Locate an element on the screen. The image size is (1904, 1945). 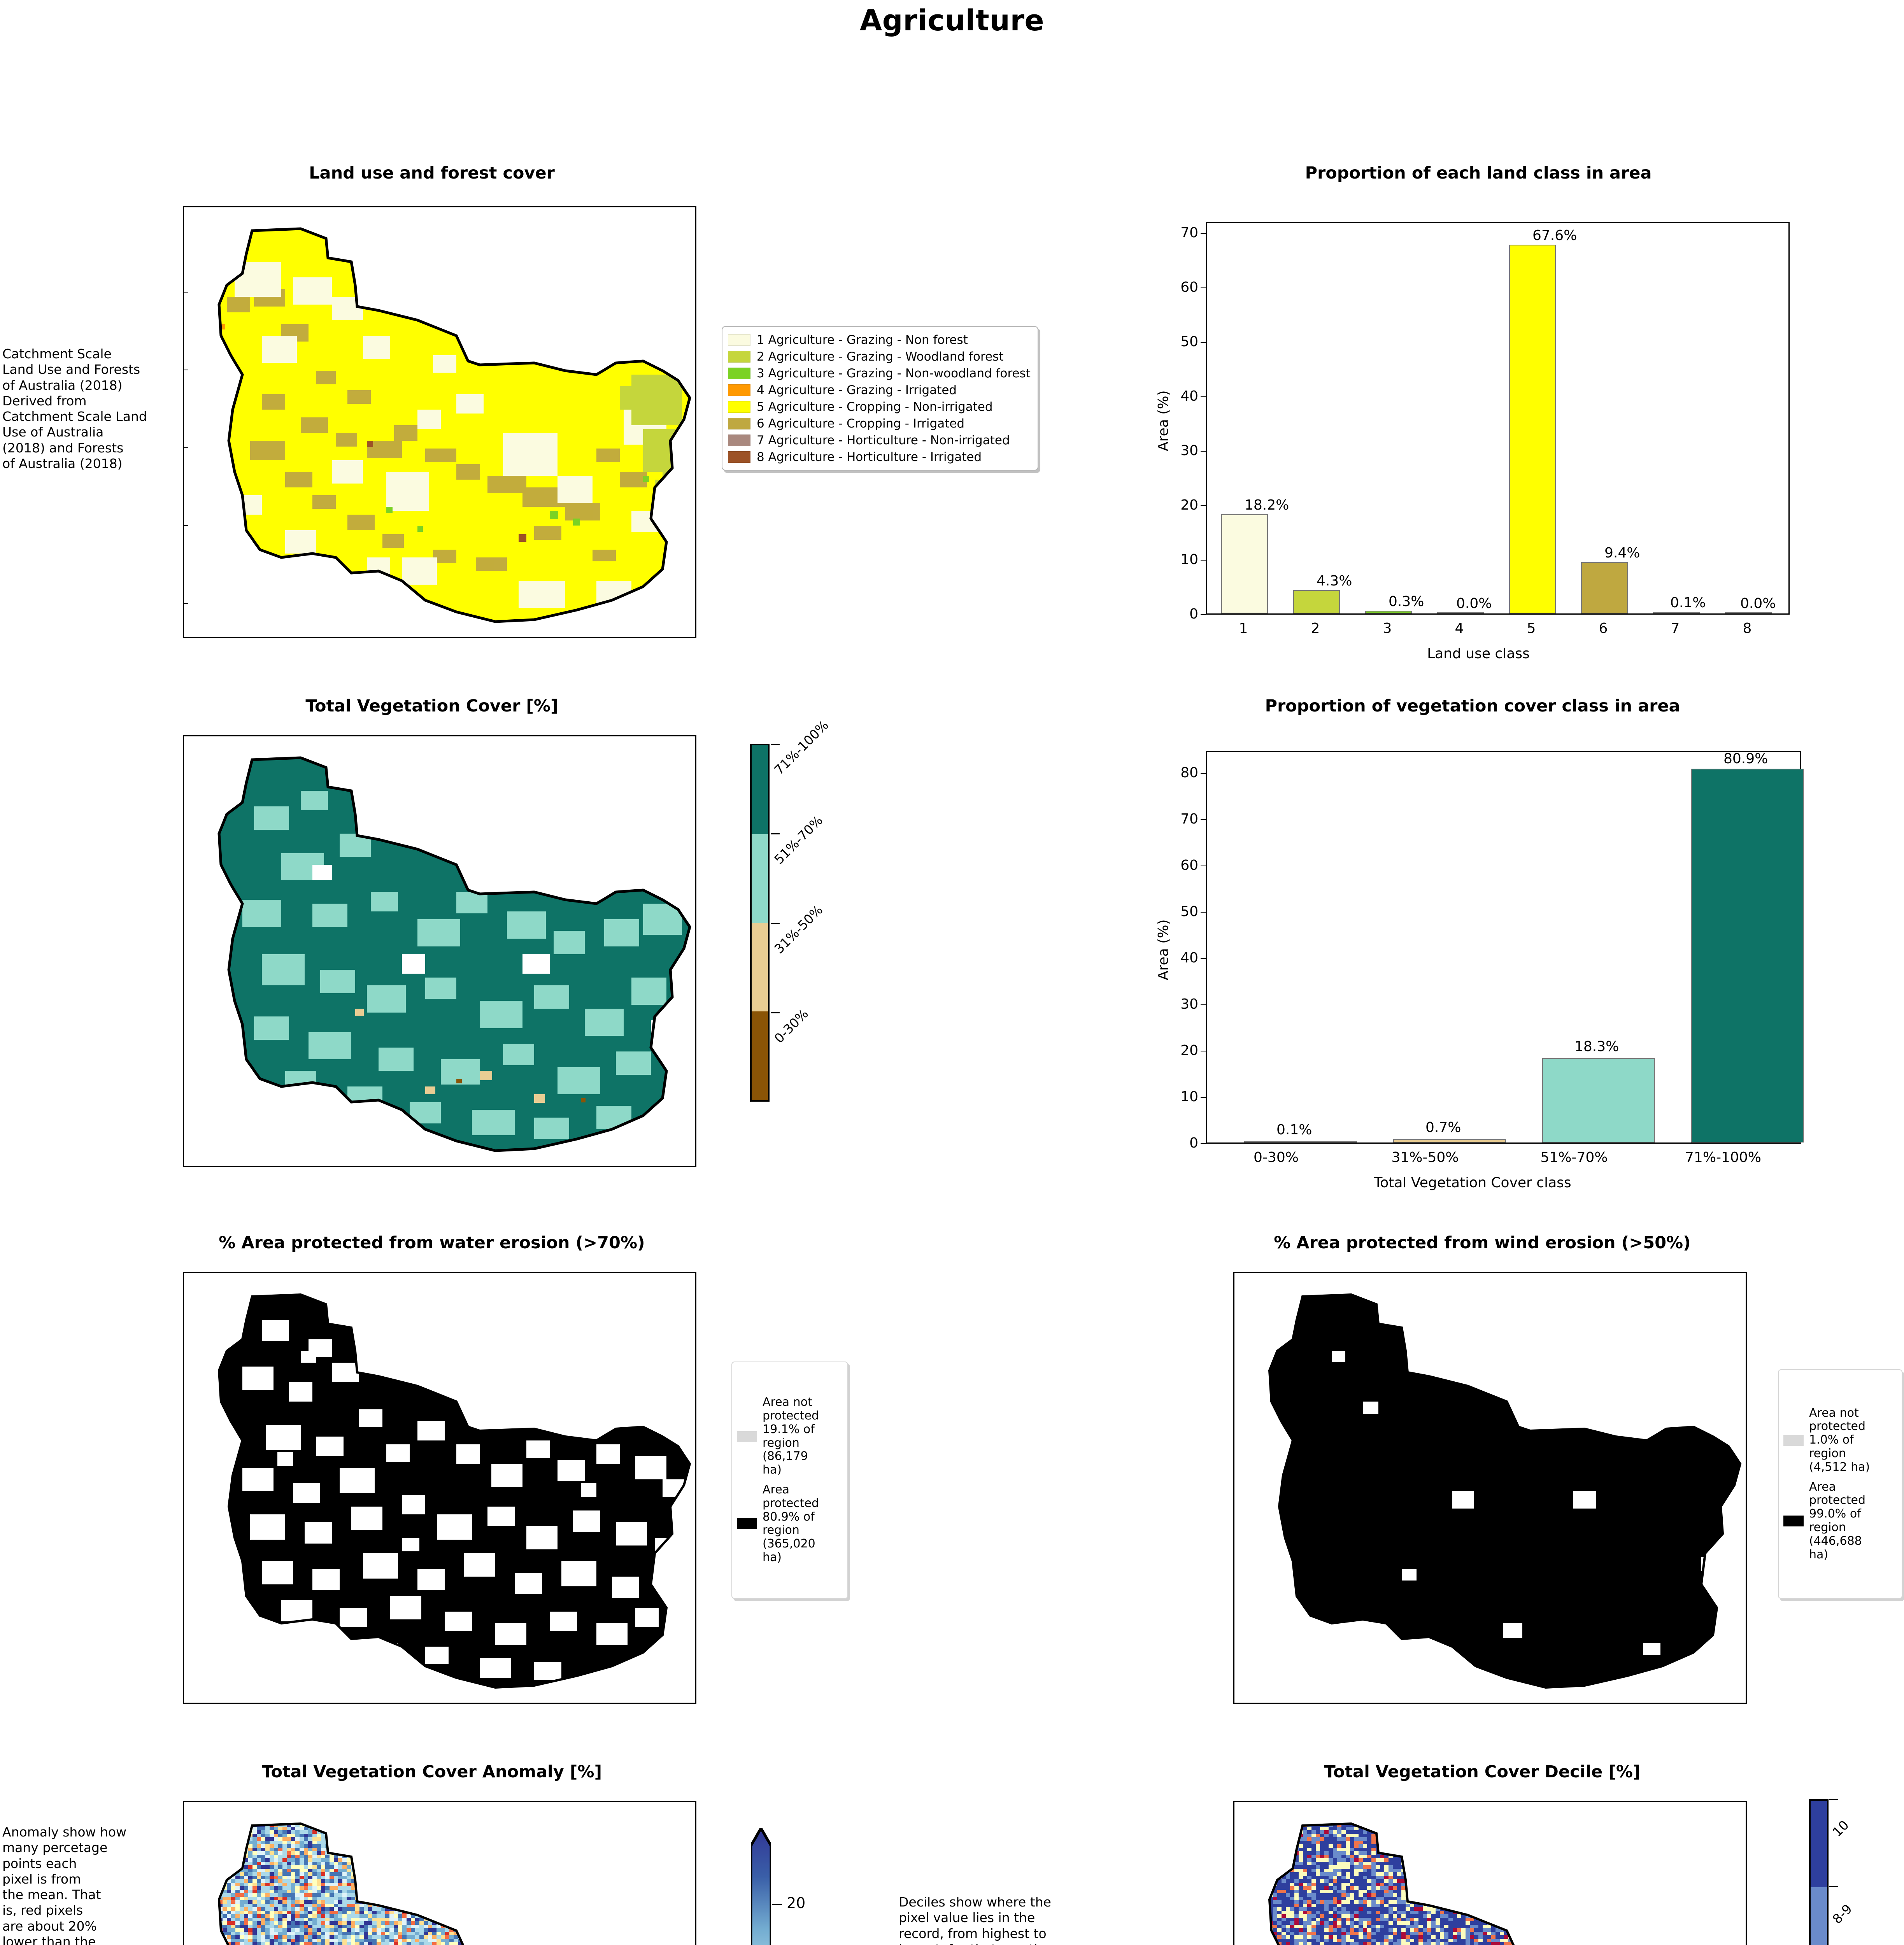
land-use-map is located at coordinates (439, 422).